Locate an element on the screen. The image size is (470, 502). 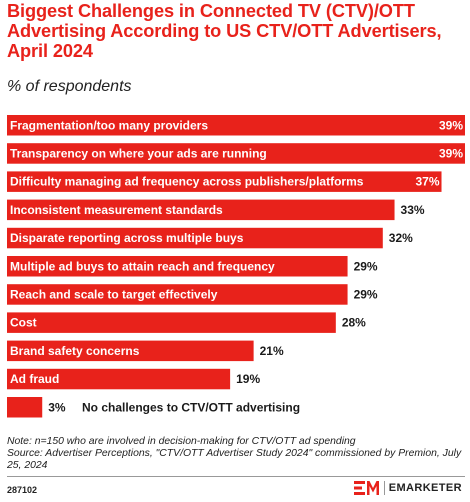
bar-disparate-reporting-across-multiple-buys is located at coordinates (195, 238).